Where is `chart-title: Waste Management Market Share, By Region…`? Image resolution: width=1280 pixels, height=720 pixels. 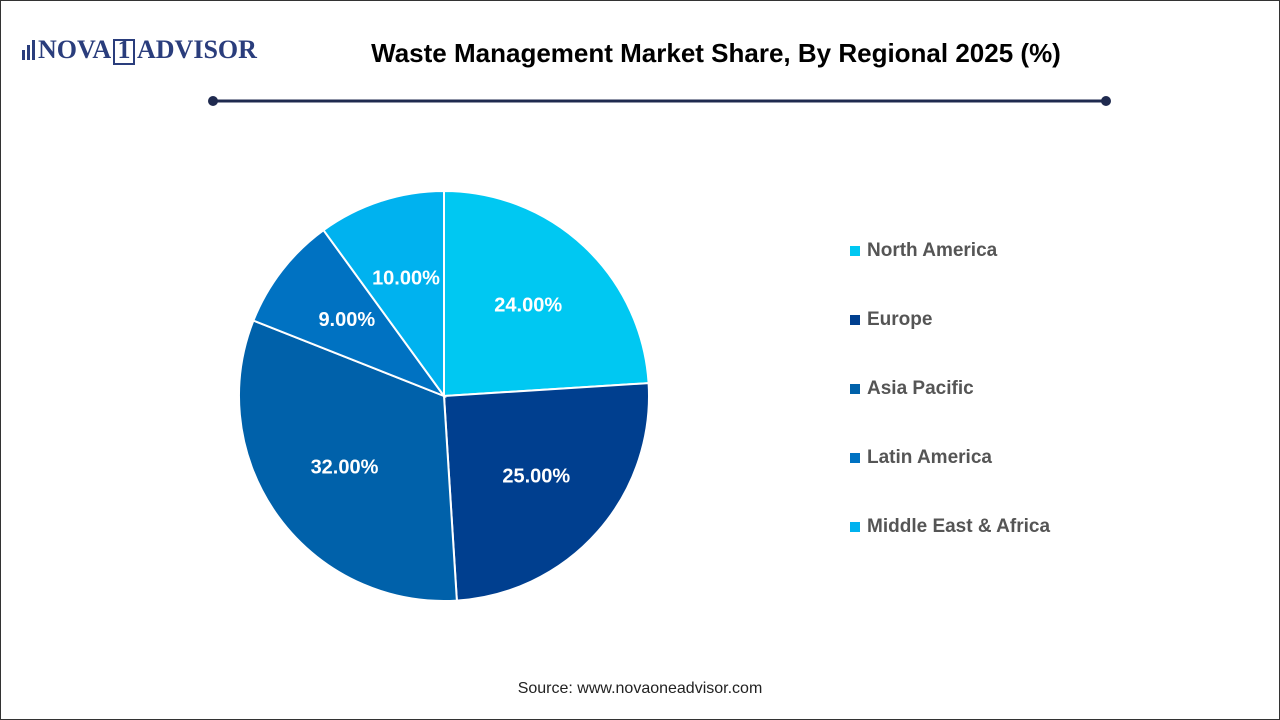
chart-title: Waste Management Market Share, By Region… is located at coordinates (716, 53).